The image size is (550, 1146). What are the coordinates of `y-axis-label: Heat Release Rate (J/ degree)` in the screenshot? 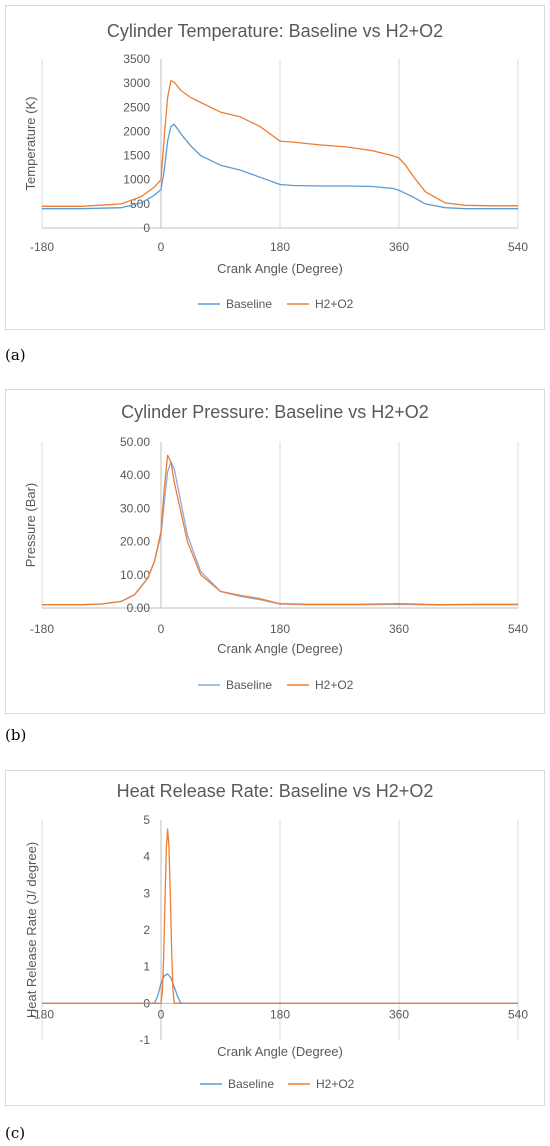 It's located at (31, 930).